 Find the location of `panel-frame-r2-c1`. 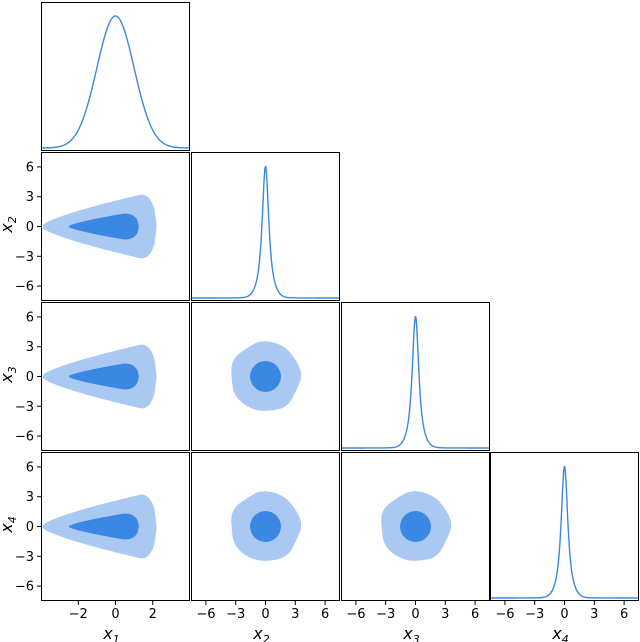

panel-frame-r2-c1 is located at coordinates (115, 226).